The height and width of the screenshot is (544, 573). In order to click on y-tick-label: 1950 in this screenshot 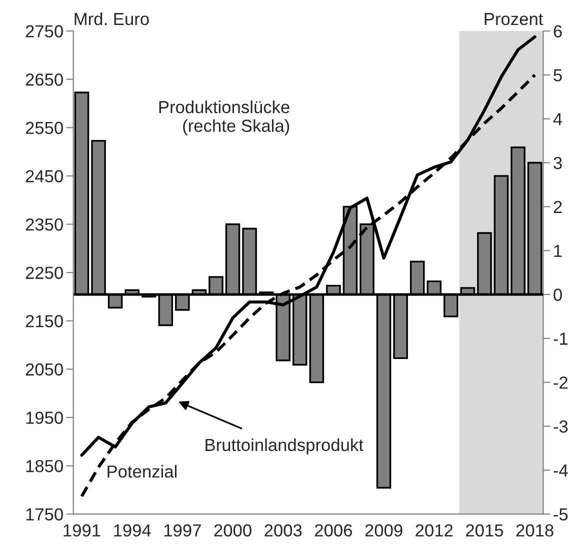, I will do `click(44, 418)`.